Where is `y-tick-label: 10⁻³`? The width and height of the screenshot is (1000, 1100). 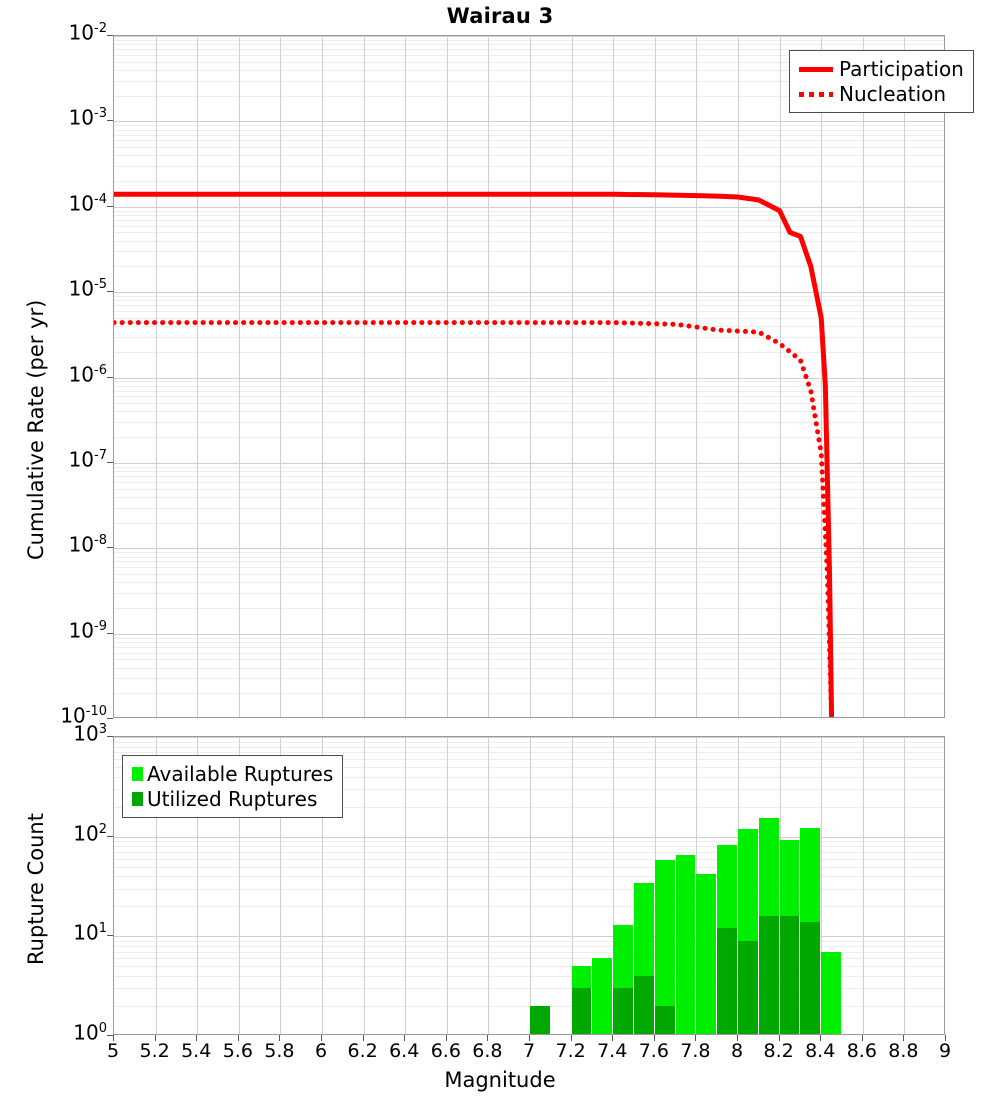
y-tick-label: 10⁻³ is located at coordinates (87, 118).